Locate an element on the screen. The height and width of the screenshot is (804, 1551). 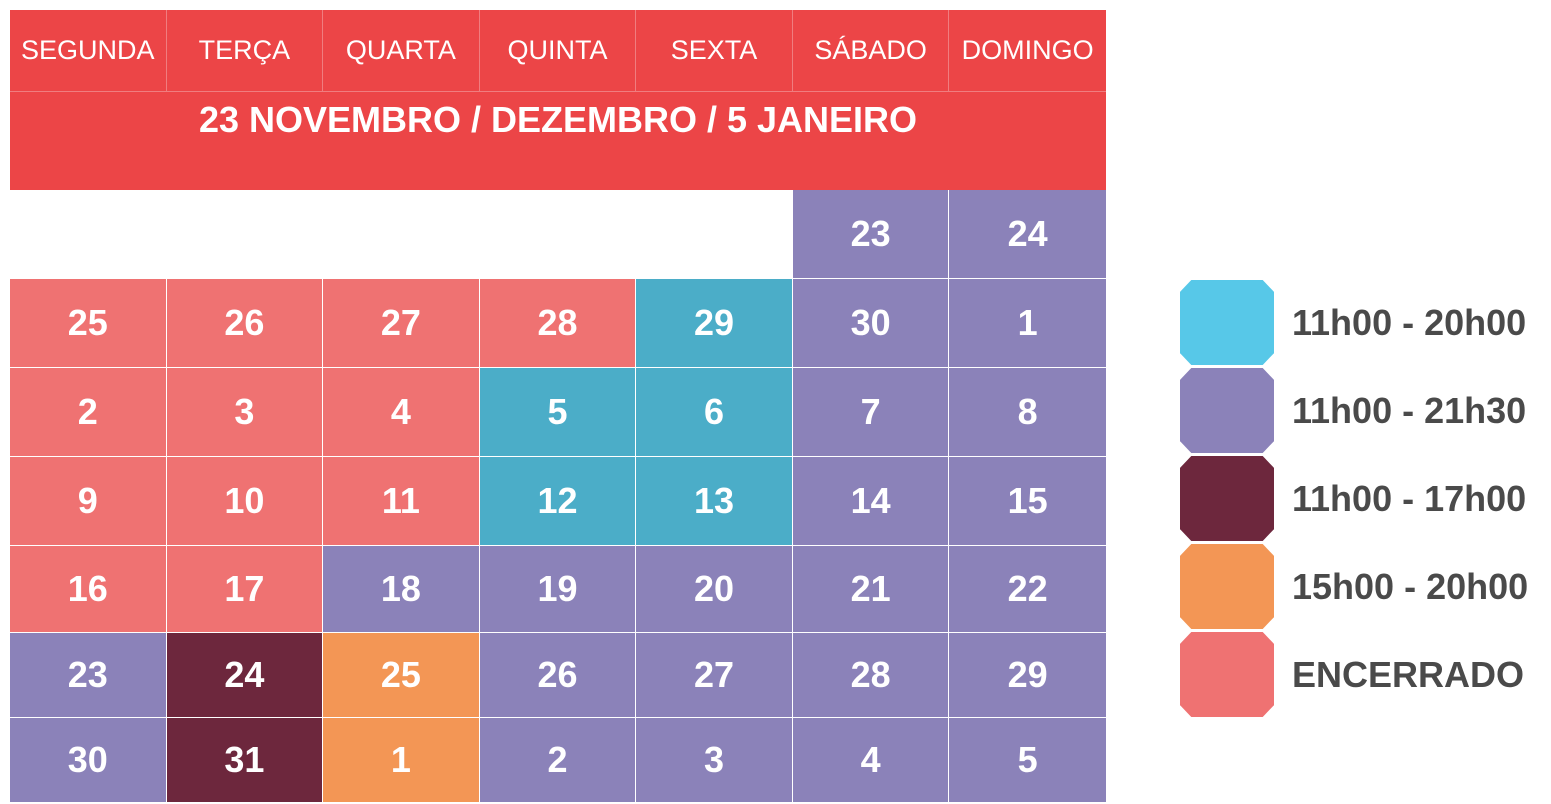
day-cell: 16 is located at coordinates (88, 589).